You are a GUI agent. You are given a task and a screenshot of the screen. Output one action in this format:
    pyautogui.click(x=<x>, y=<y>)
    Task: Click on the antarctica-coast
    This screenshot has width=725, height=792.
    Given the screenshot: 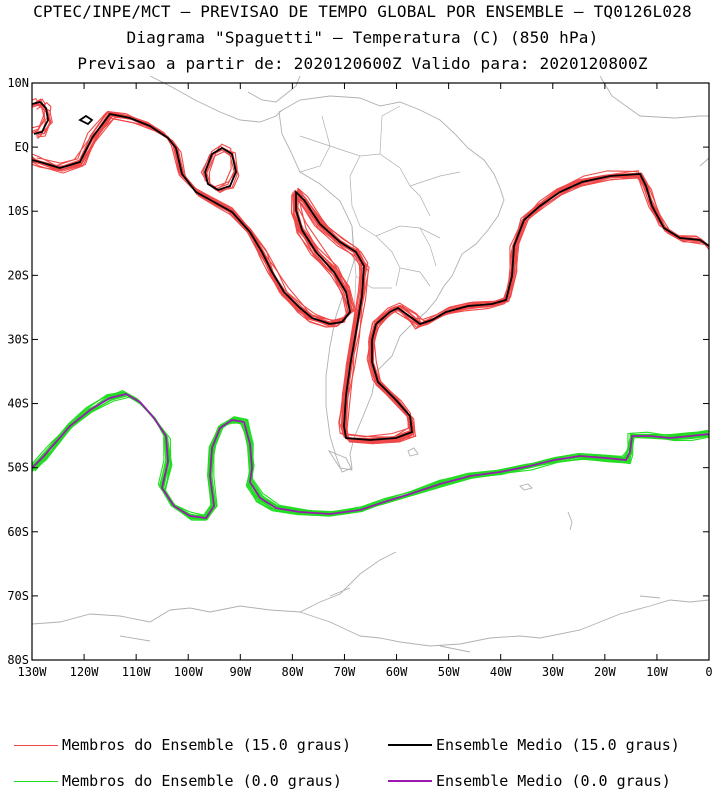 What is the action you would take?
    pyautogui.click(x=370, y=602)
    